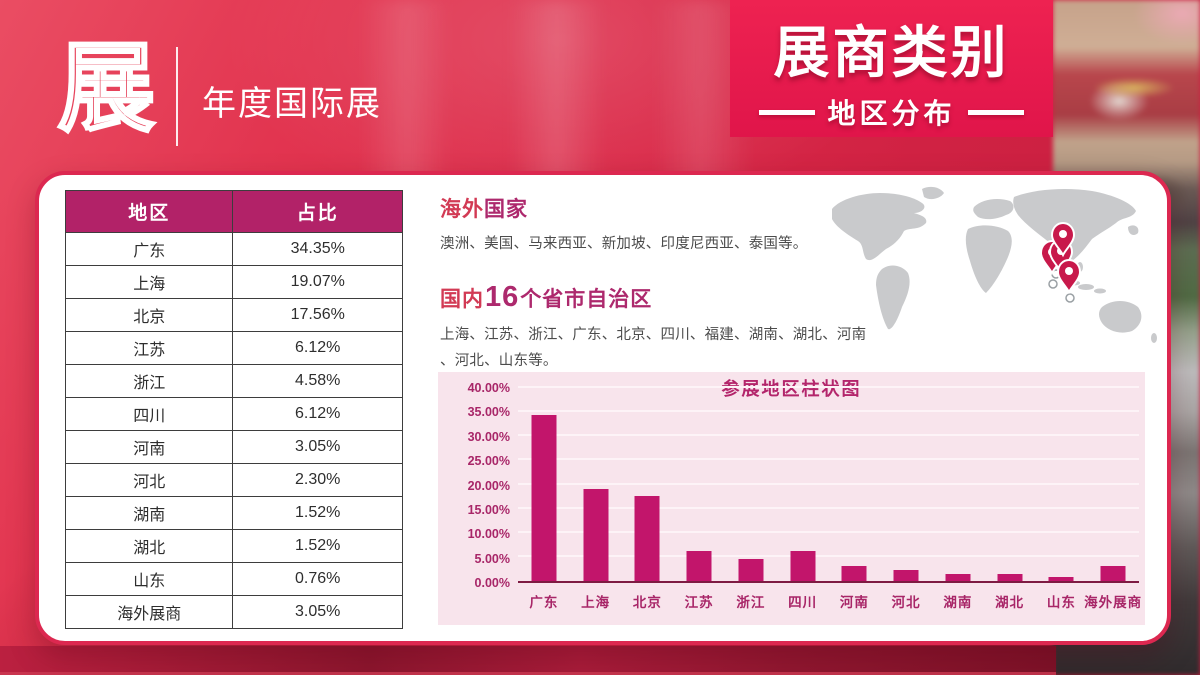  I want to click on y-tick-label: 20.00%, so click(488, 485).